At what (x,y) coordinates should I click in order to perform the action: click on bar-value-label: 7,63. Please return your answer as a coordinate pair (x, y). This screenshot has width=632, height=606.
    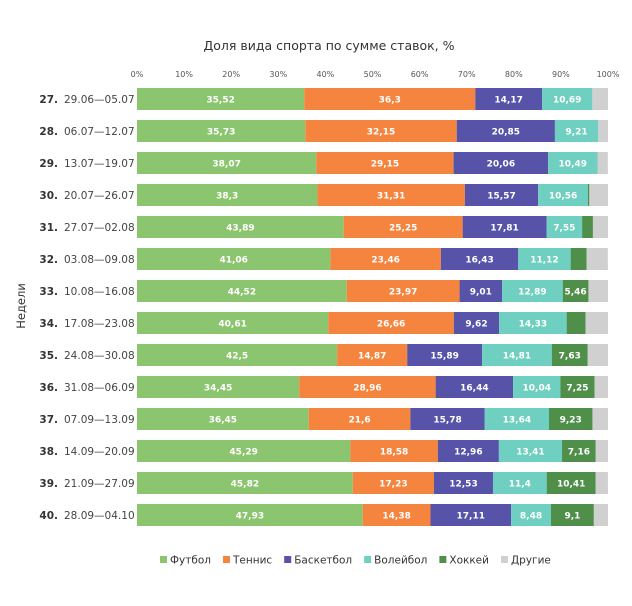
    Looking at the image, I should click on (570, 357).